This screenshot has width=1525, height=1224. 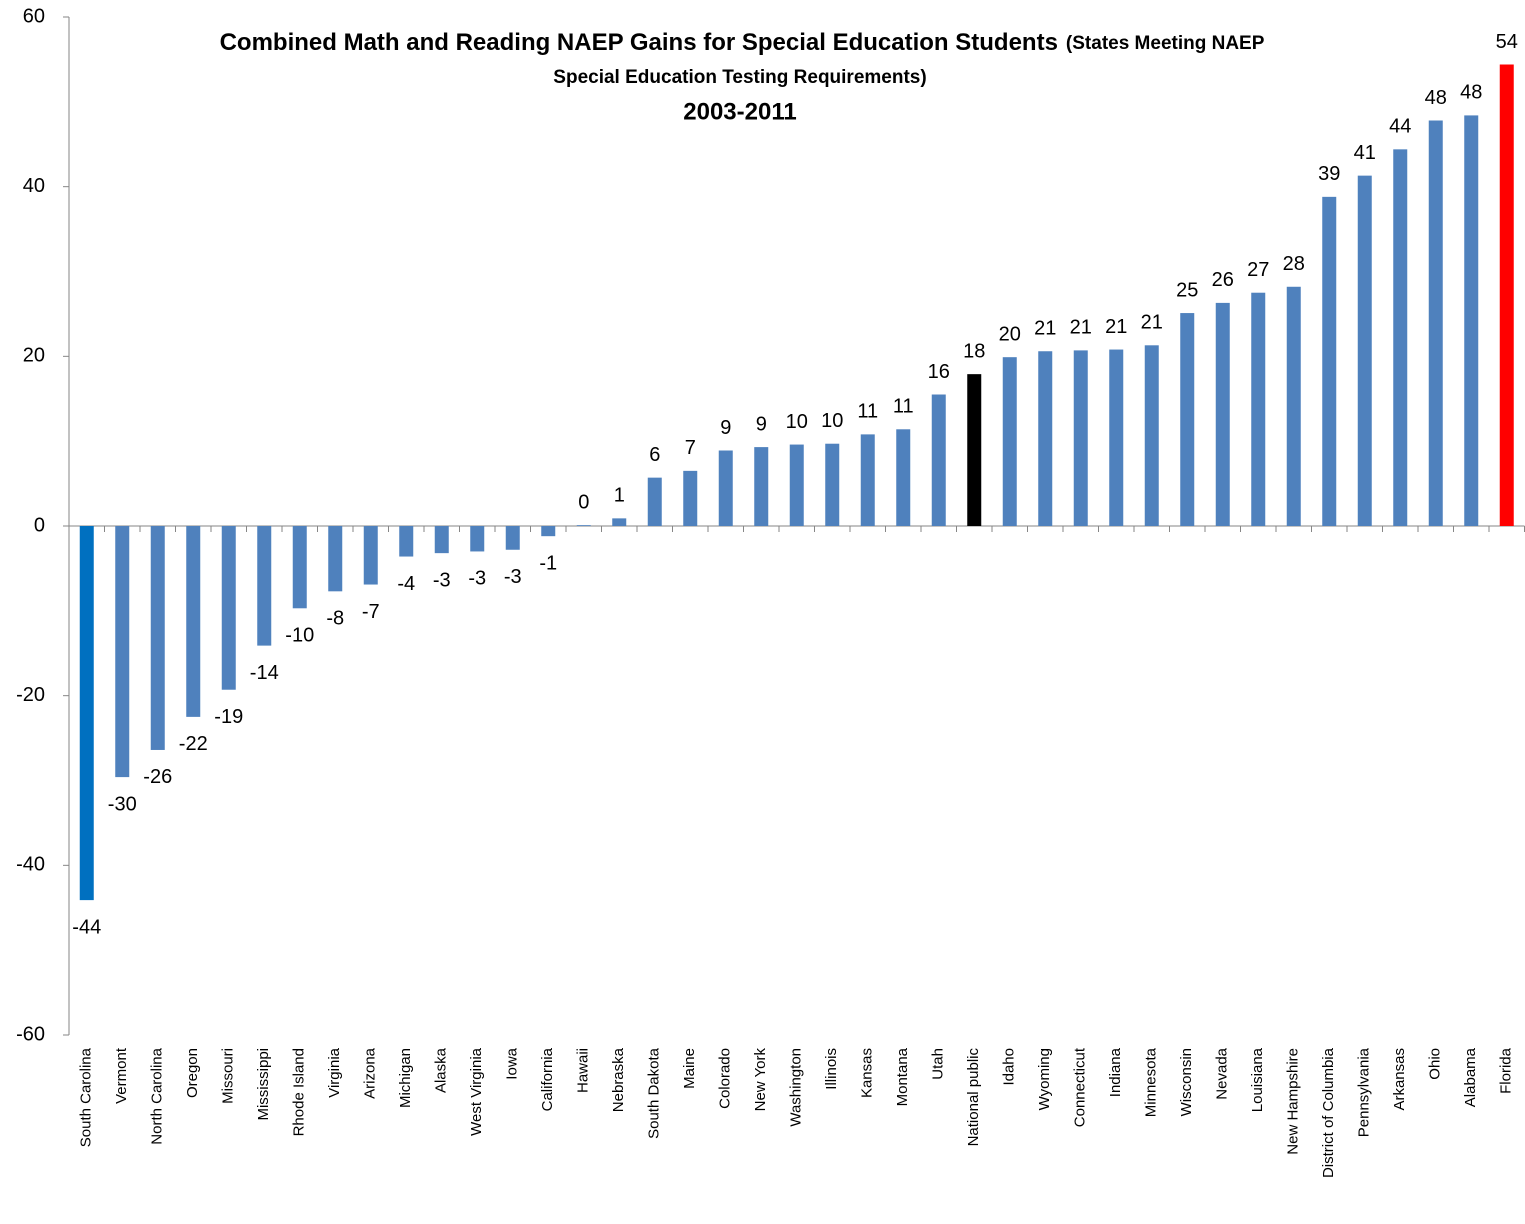 What do you see at coordinates (228, 1076) in the screenshot?
I see `x-tick-label: Missouri` at bounding box center [228, 1076].